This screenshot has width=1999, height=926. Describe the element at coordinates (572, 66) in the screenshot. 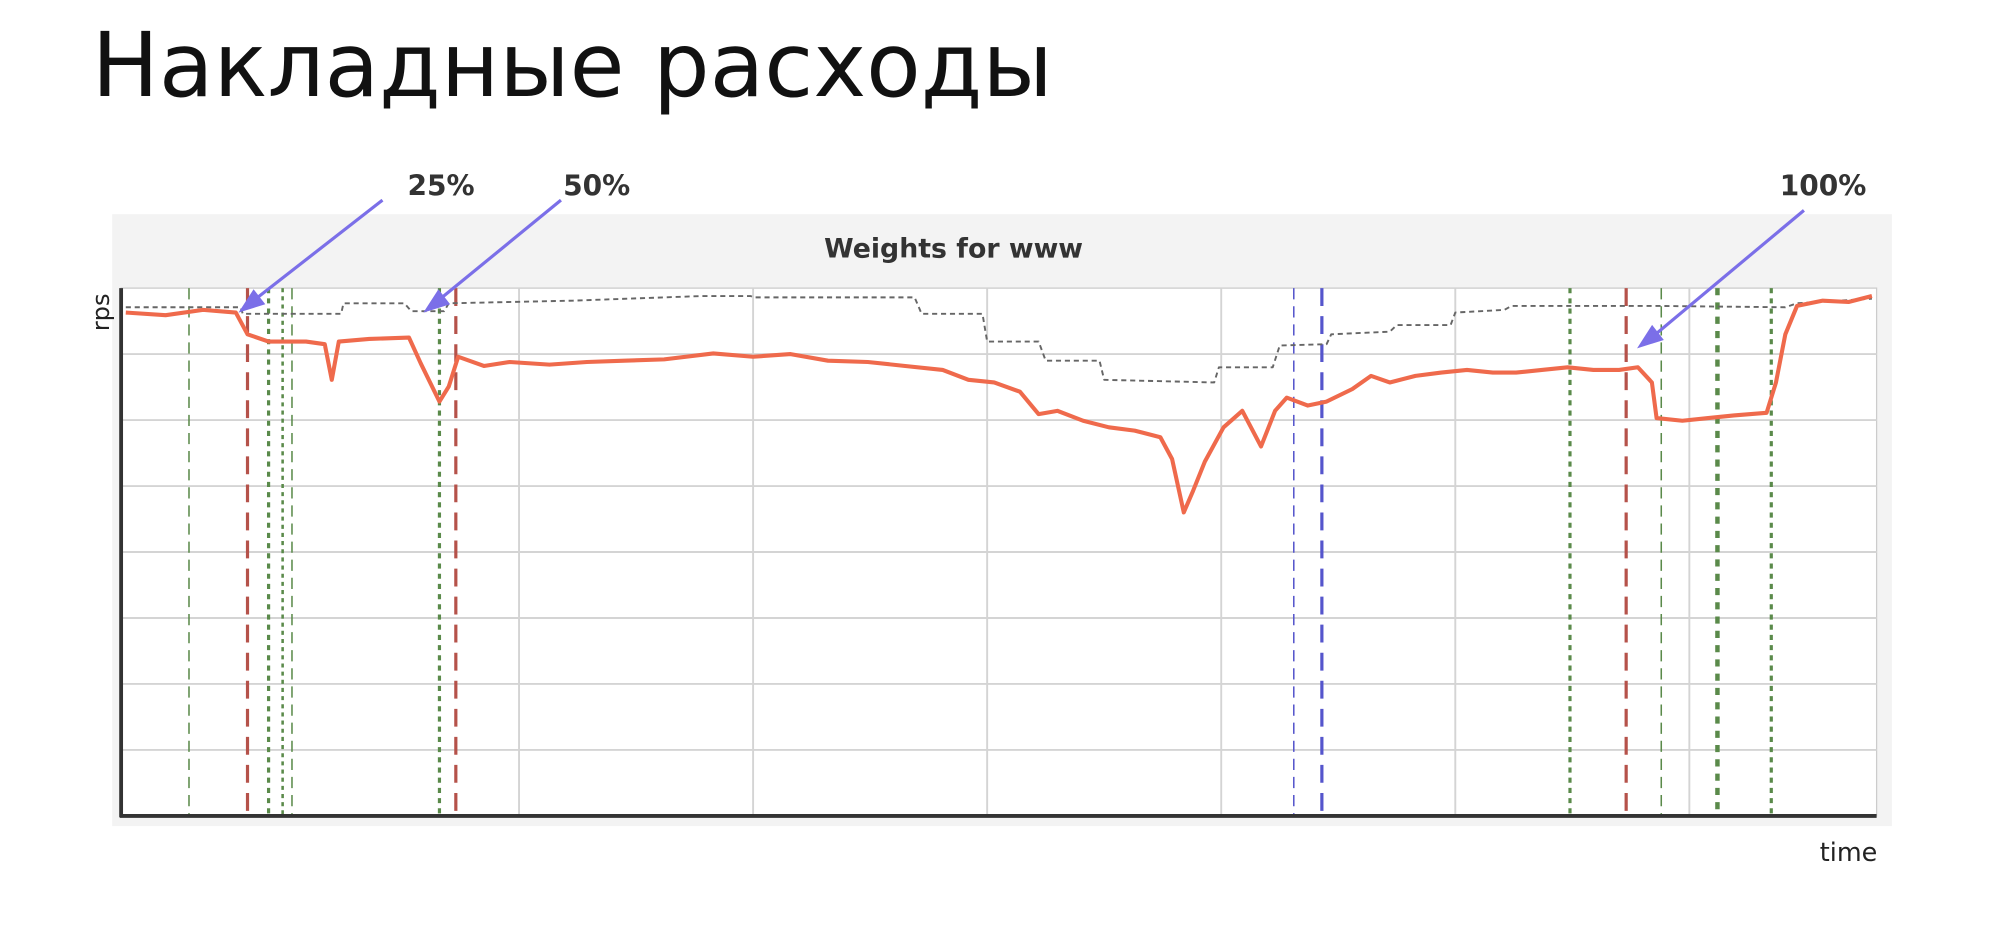

I see `slide-title: Накладные расходы` at that location.